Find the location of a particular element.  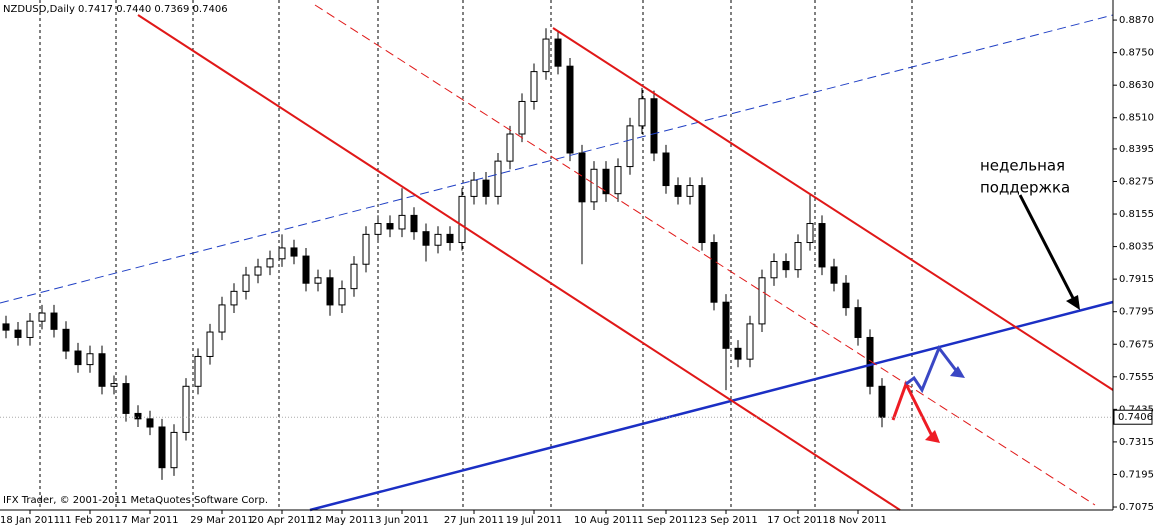

y-tick-label: 0.7075 is located at coordinates (1136, 507).